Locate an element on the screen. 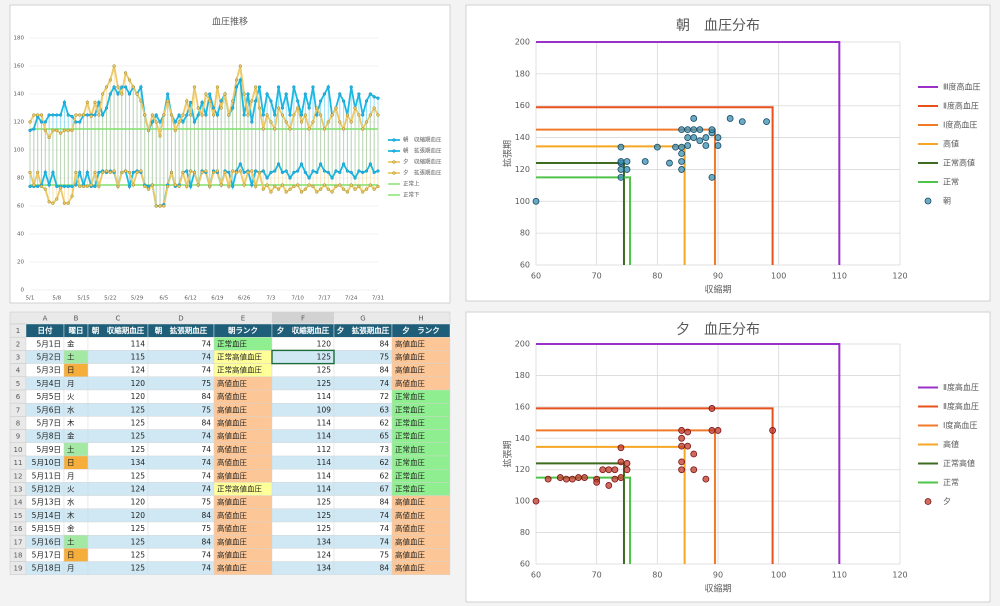 This screenshot has height=606, width=1000. legend-marker is located at coordinates (394, 162).